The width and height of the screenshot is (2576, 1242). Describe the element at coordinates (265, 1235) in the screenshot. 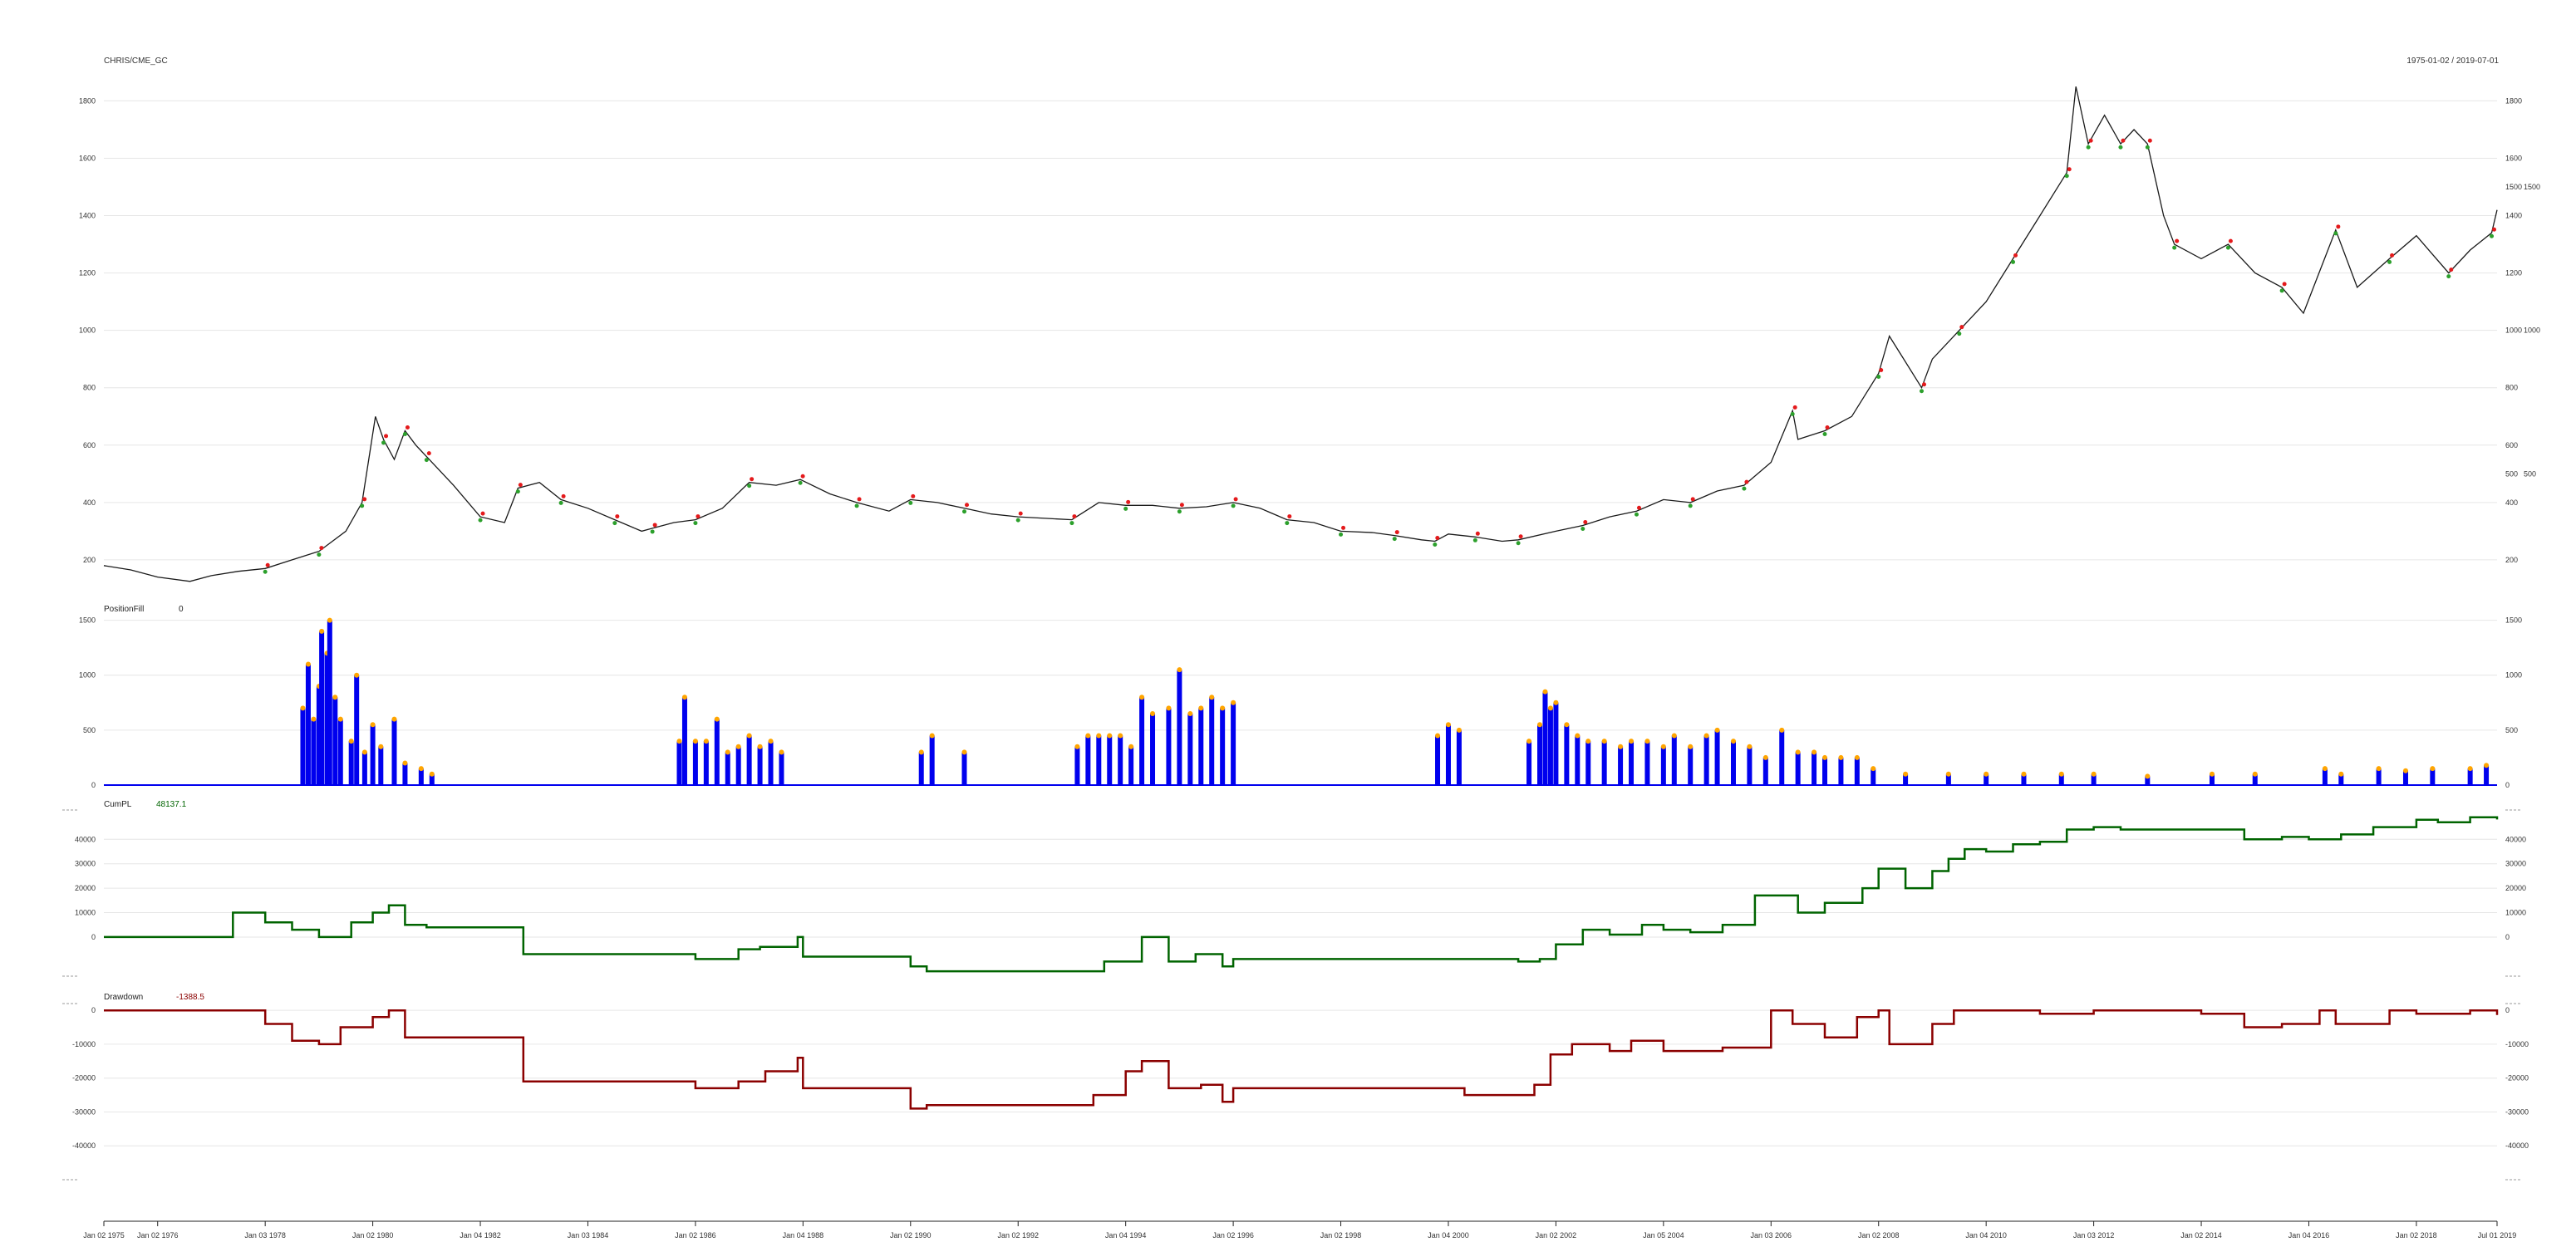

I see `x-tick-label: Jan 03 1978` at that location.